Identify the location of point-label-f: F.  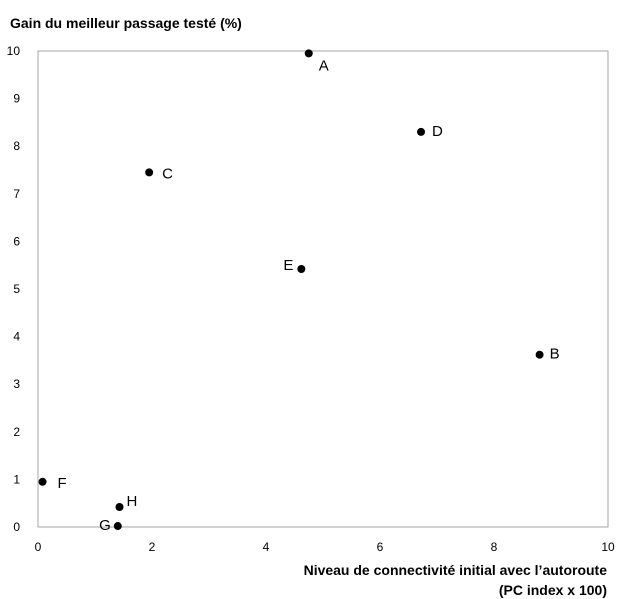
(62, 483).